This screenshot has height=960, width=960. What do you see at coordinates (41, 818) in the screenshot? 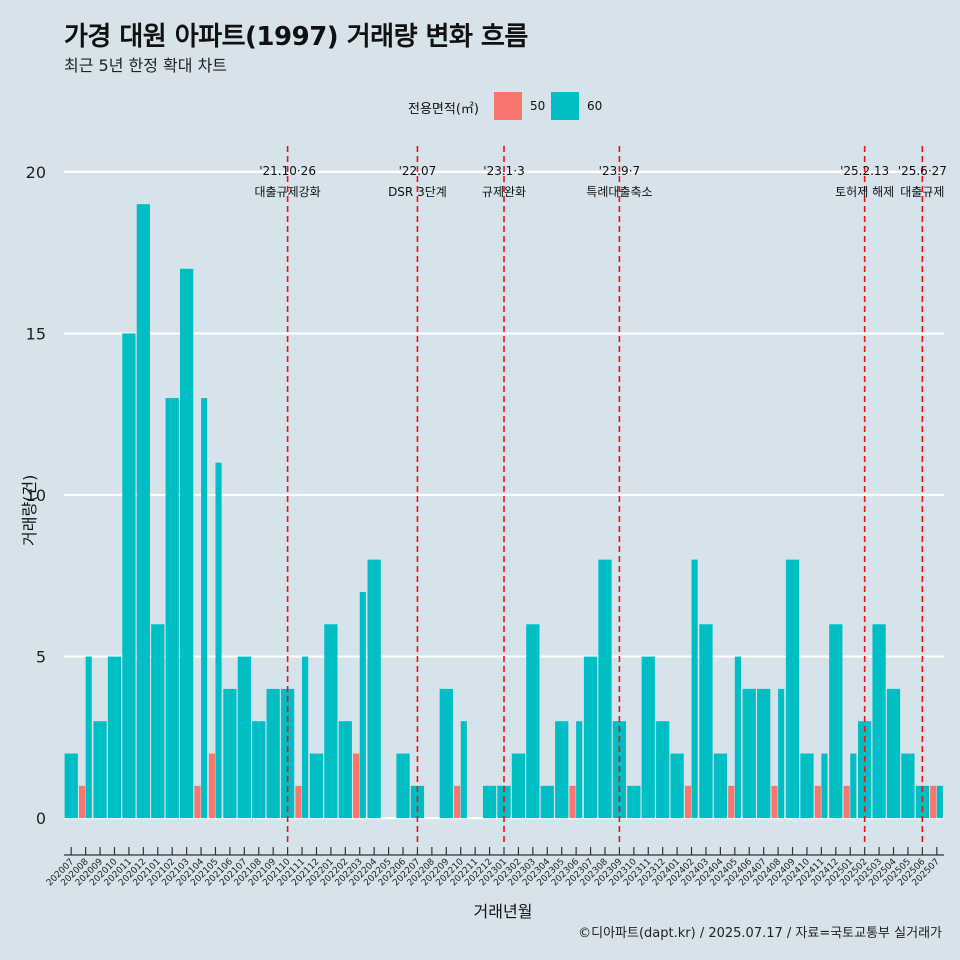
I see `y-tick-label-0: 0` at bounding box center [41, 818].